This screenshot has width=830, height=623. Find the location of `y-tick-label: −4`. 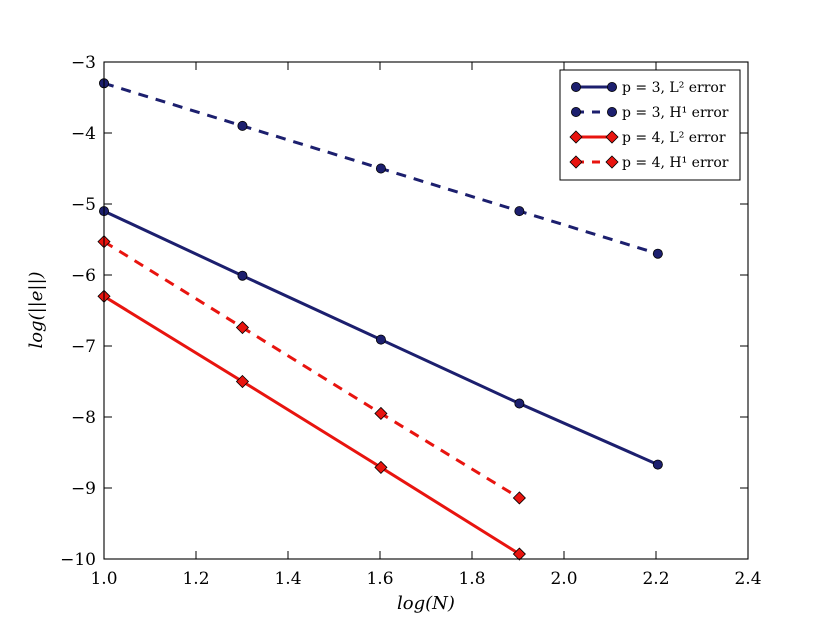

y-tick-label: −4 is located at coordinates (83, 134).